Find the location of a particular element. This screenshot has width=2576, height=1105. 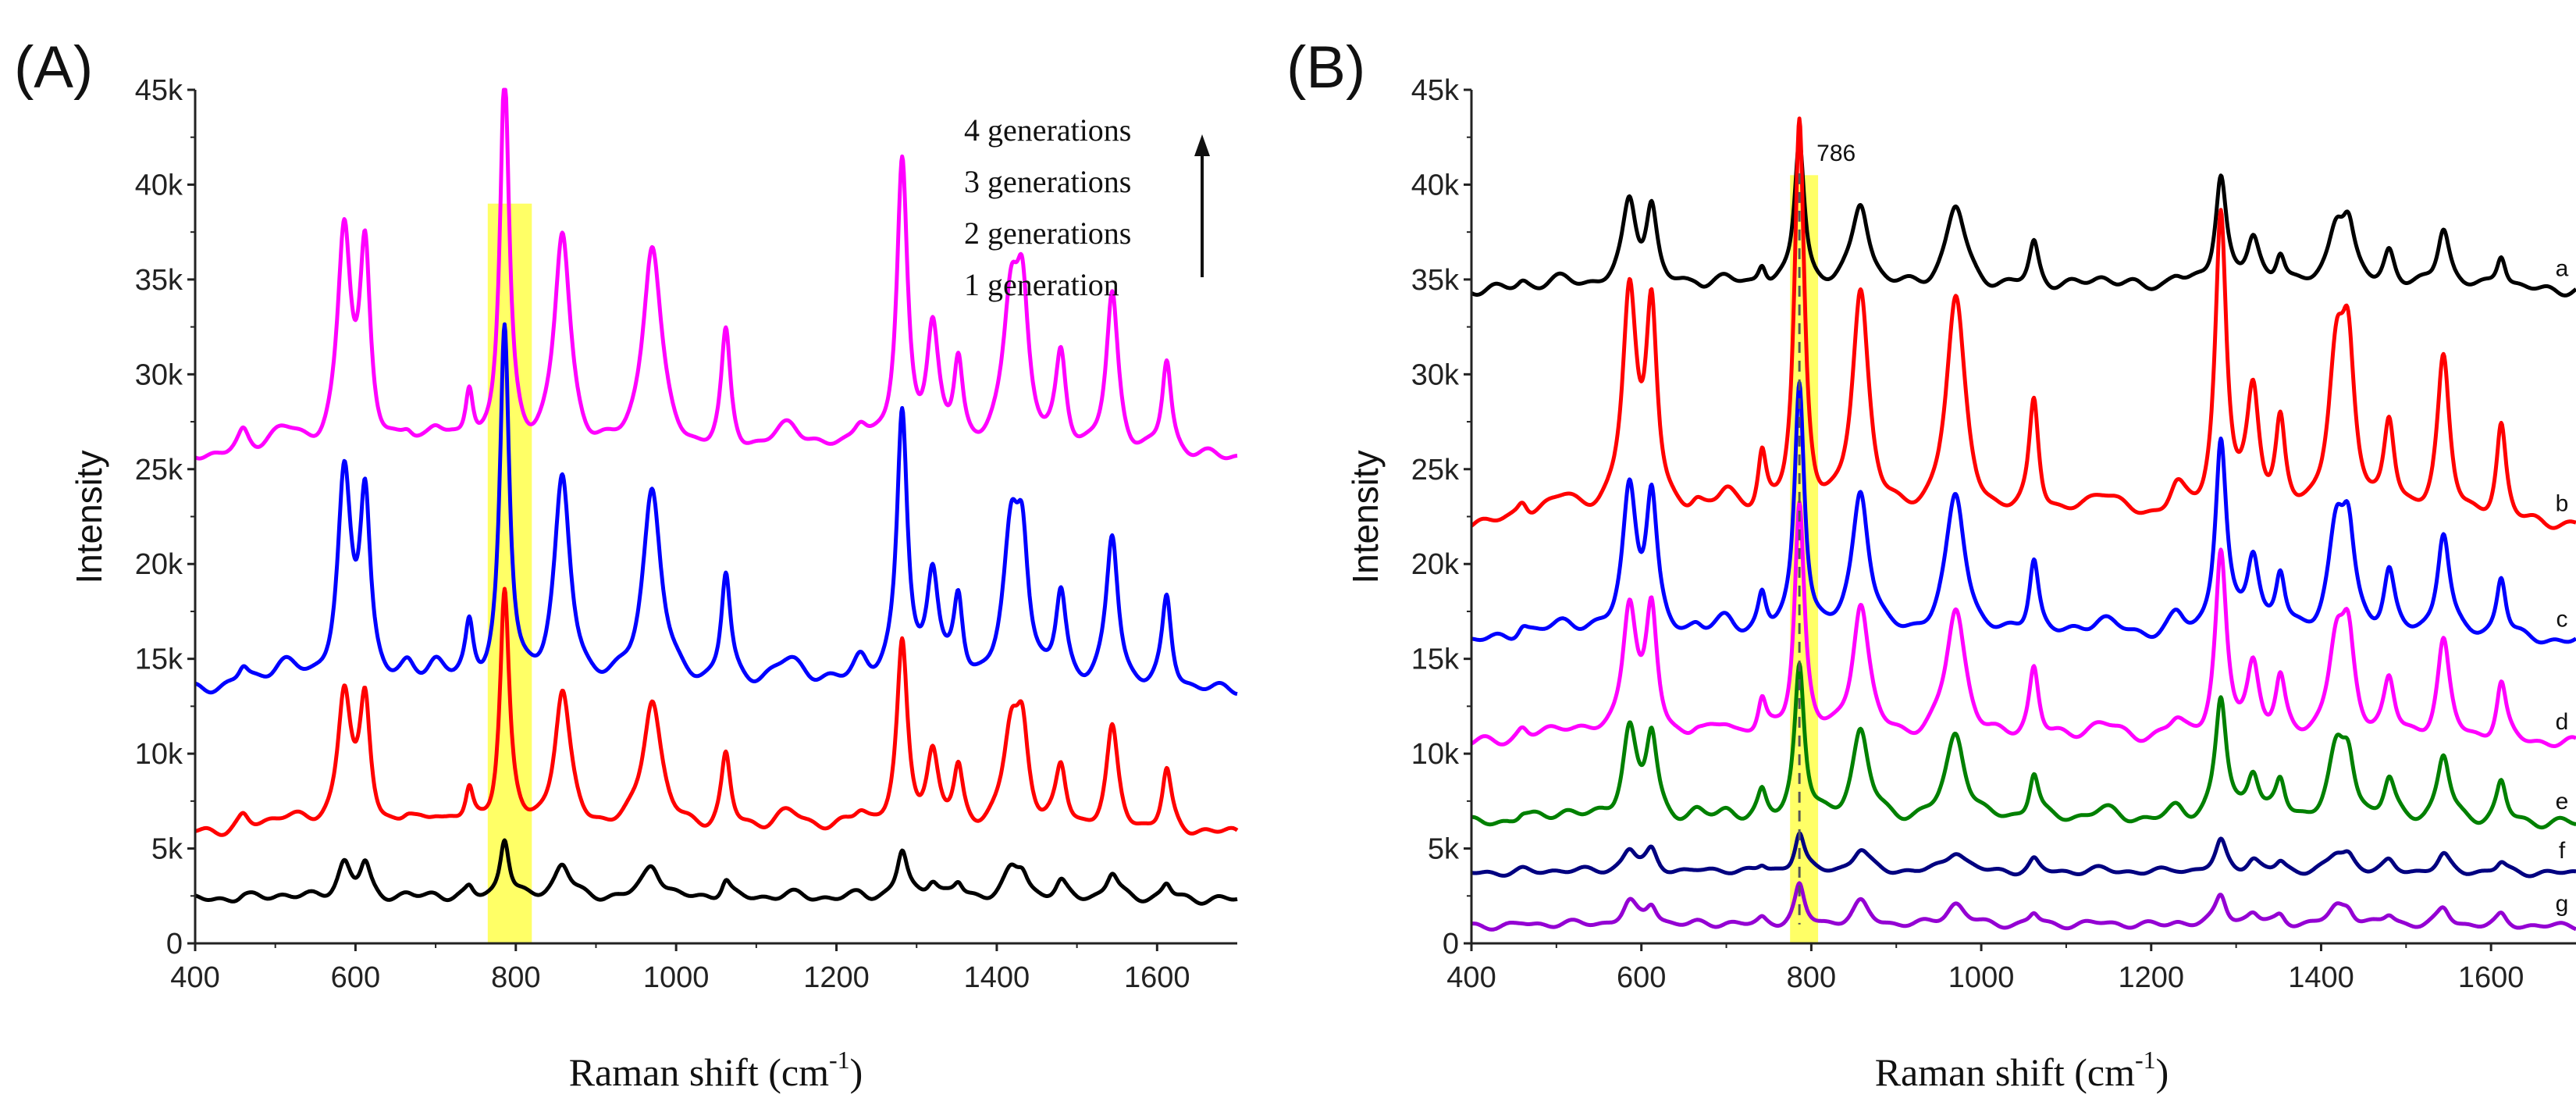

legend-entry: 3 generations is located at coordinates (1047, 181).